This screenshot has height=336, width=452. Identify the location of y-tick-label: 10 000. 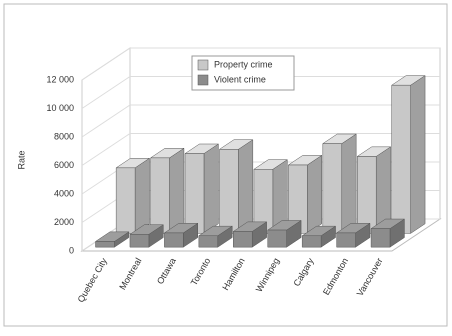
(60, 108).